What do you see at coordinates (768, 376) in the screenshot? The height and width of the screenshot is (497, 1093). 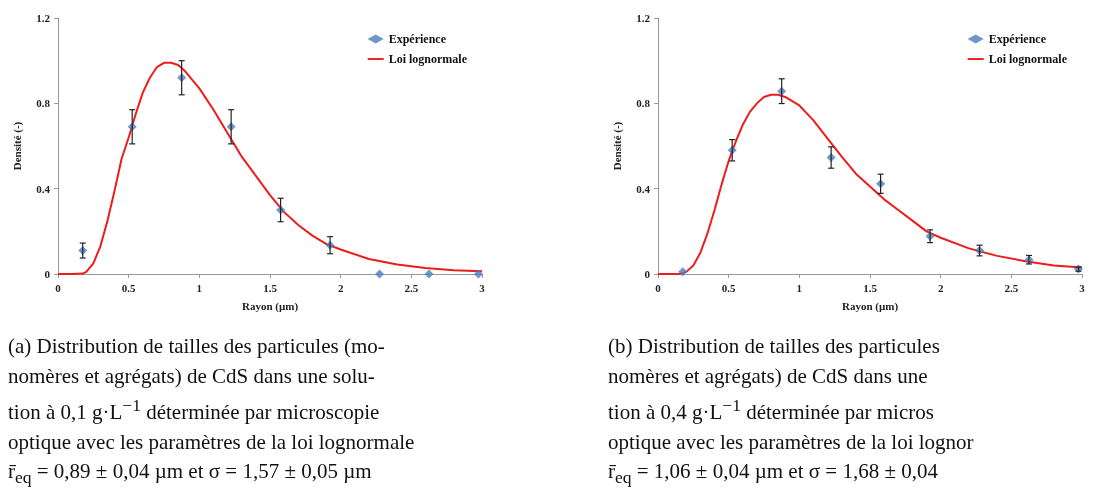 I see `text: nomères et agrégats) de CdS dans une` at bounding box center [768, 376].